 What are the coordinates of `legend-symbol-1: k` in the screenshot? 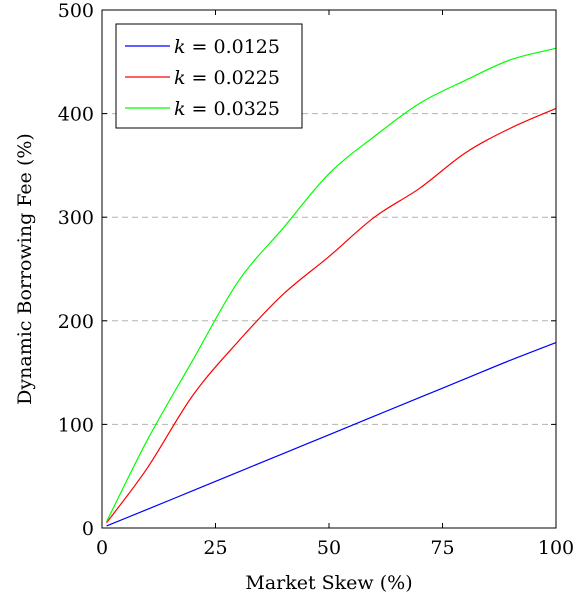 It's located at (180, 78).